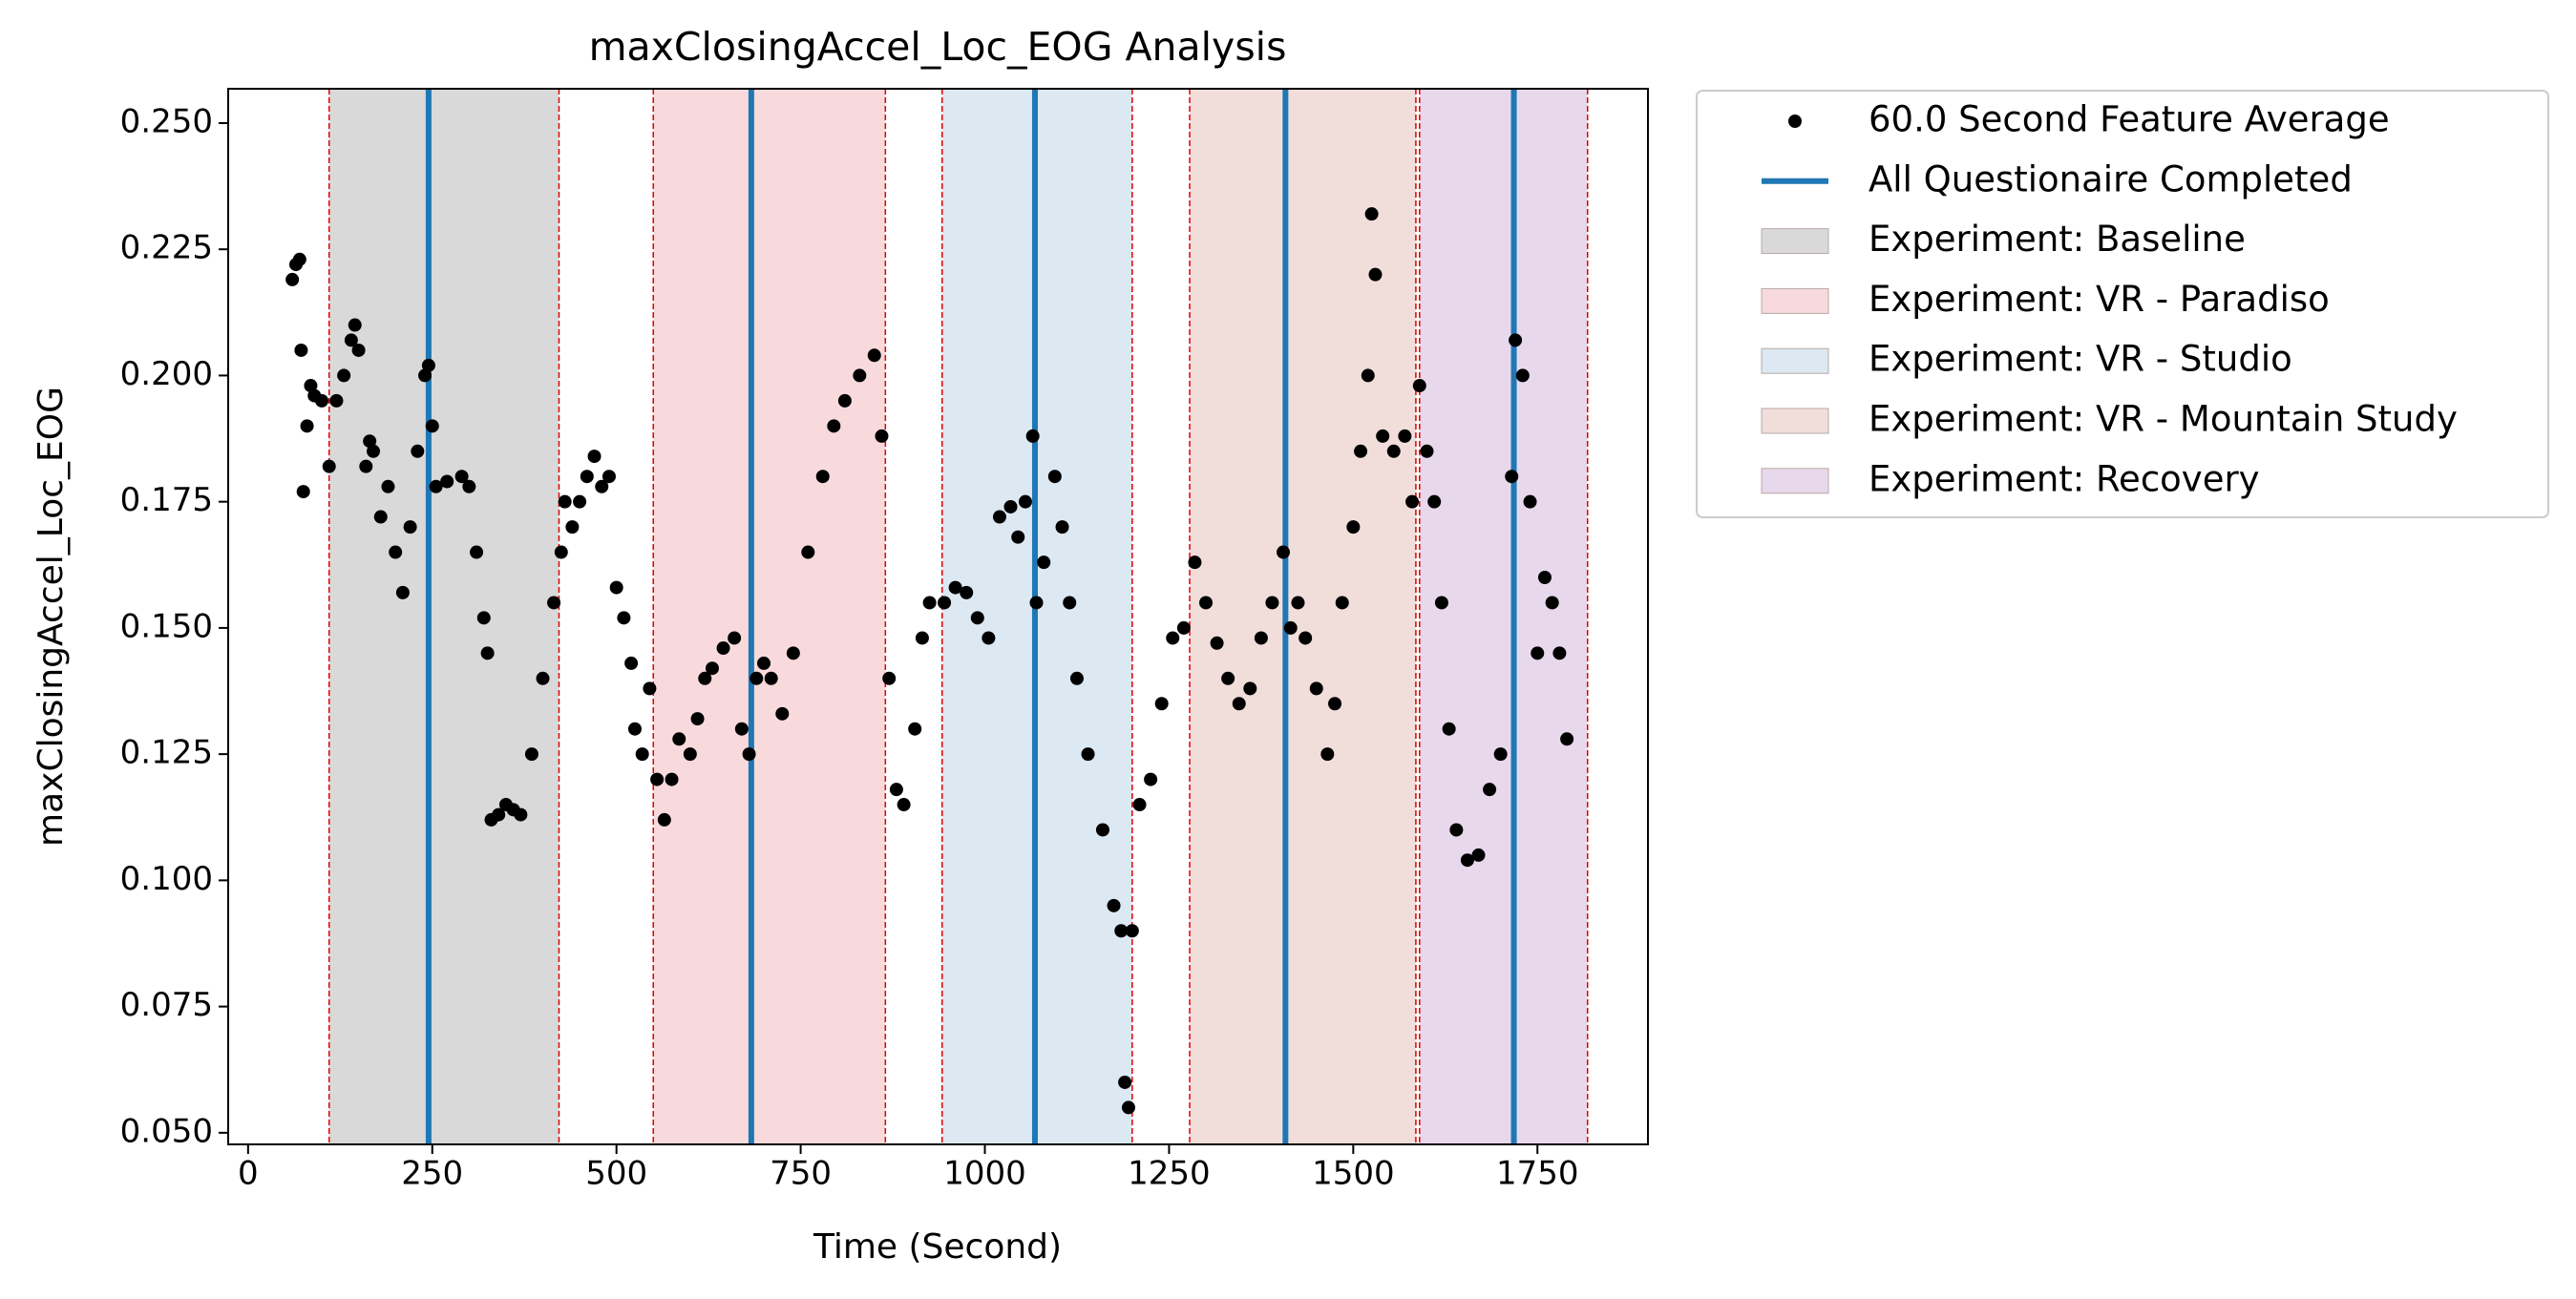  I want to click on y-tick-label: 0.150, so click(166, 626).